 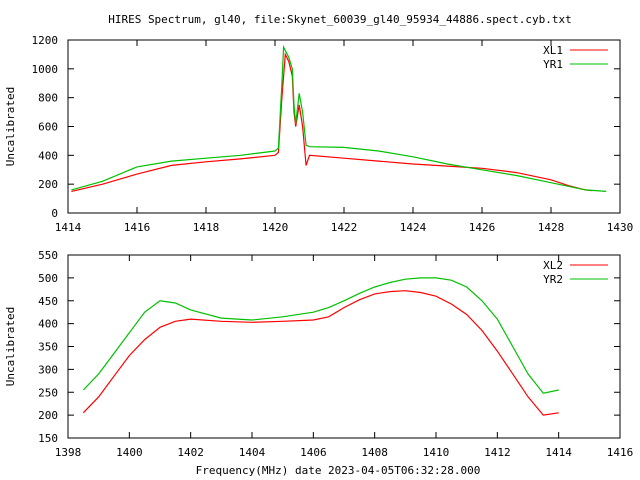 What do you see at coordinates (48, 278) in the screenshot?
I see `y-tick-label: 500` at bounding box center [48, 278].